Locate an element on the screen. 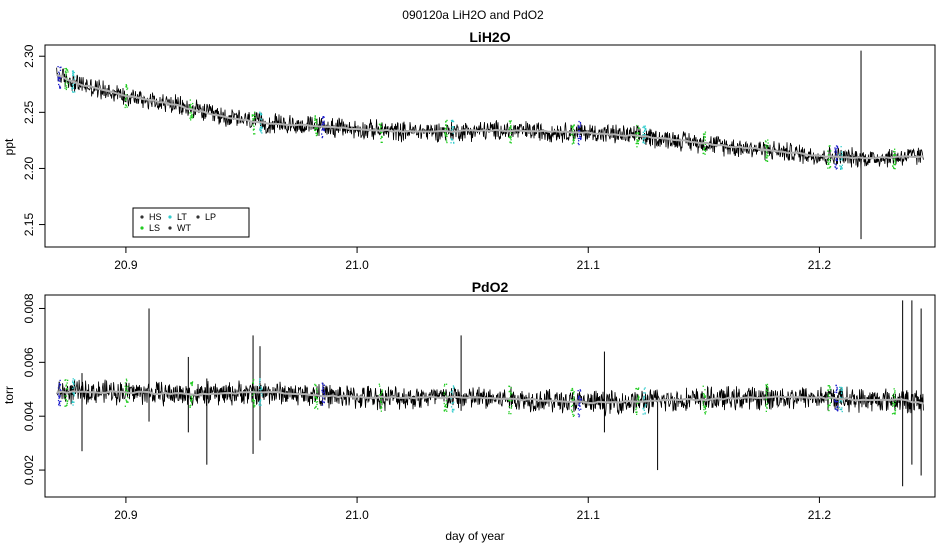 The image size is (950, 550). legend-box is located at coordinates (191, 222).